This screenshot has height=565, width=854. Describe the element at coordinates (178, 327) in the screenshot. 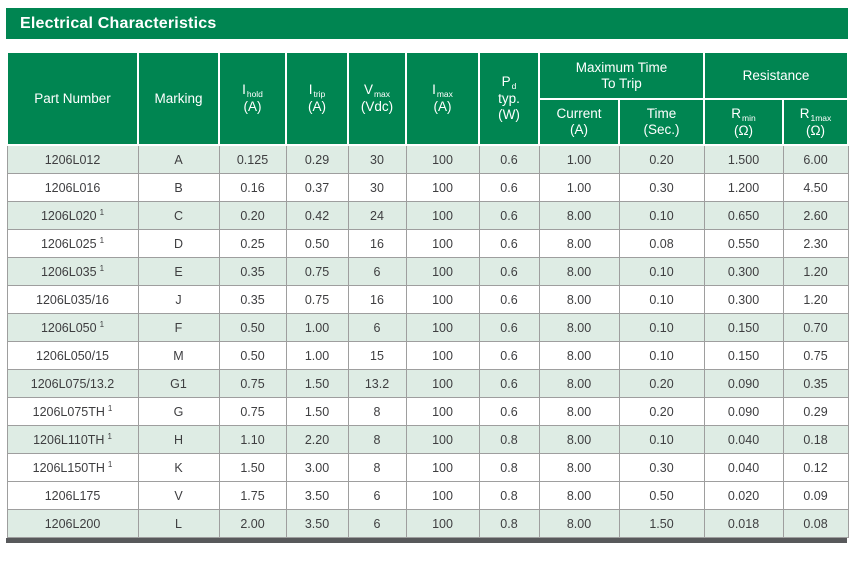

I see `marking-cell: F` at that location.